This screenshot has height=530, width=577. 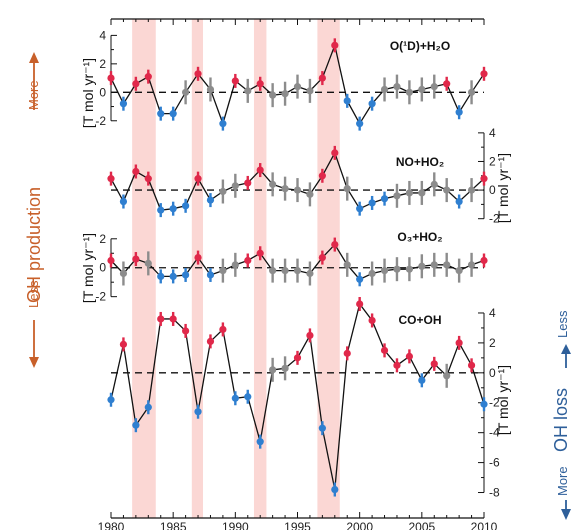 What do you see at coordinates (562, 481) in the screenshot?
I see `more-loss-label: More` at bounding box center [562, 481].